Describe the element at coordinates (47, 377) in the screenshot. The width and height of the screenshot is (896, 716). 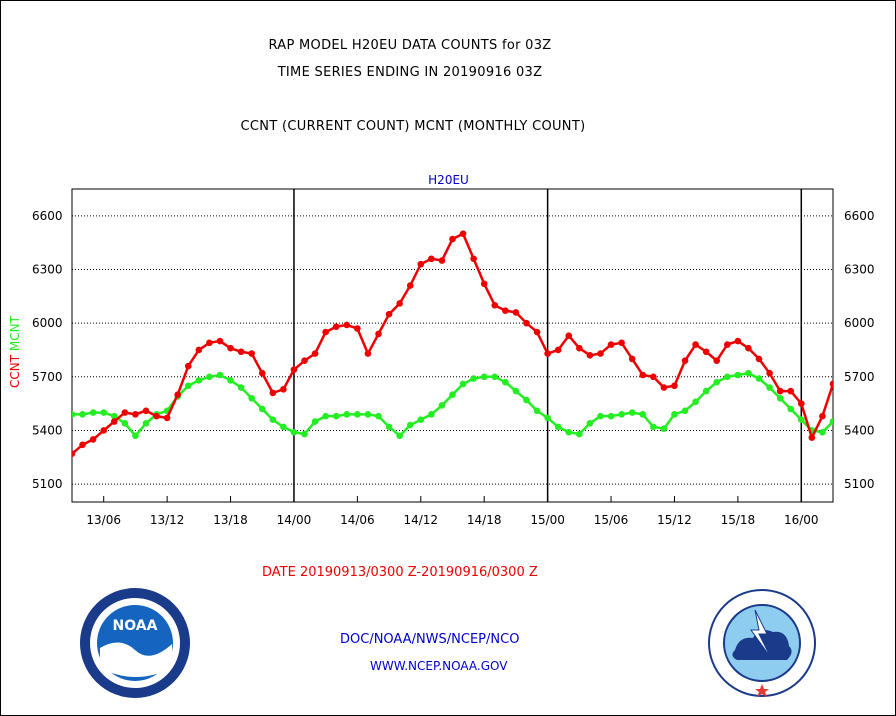
I see `y-tick-label-left: 5700` at that location.